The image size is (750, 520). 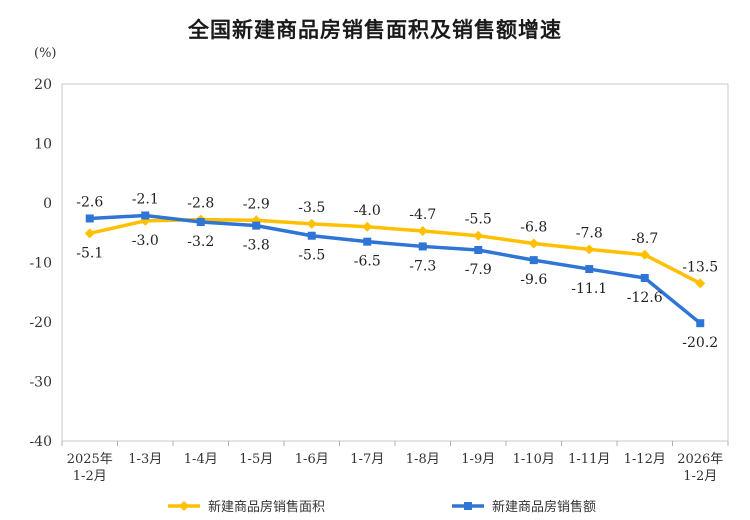 I want to click on data-label: -3.8, so click(x=256, y=246).